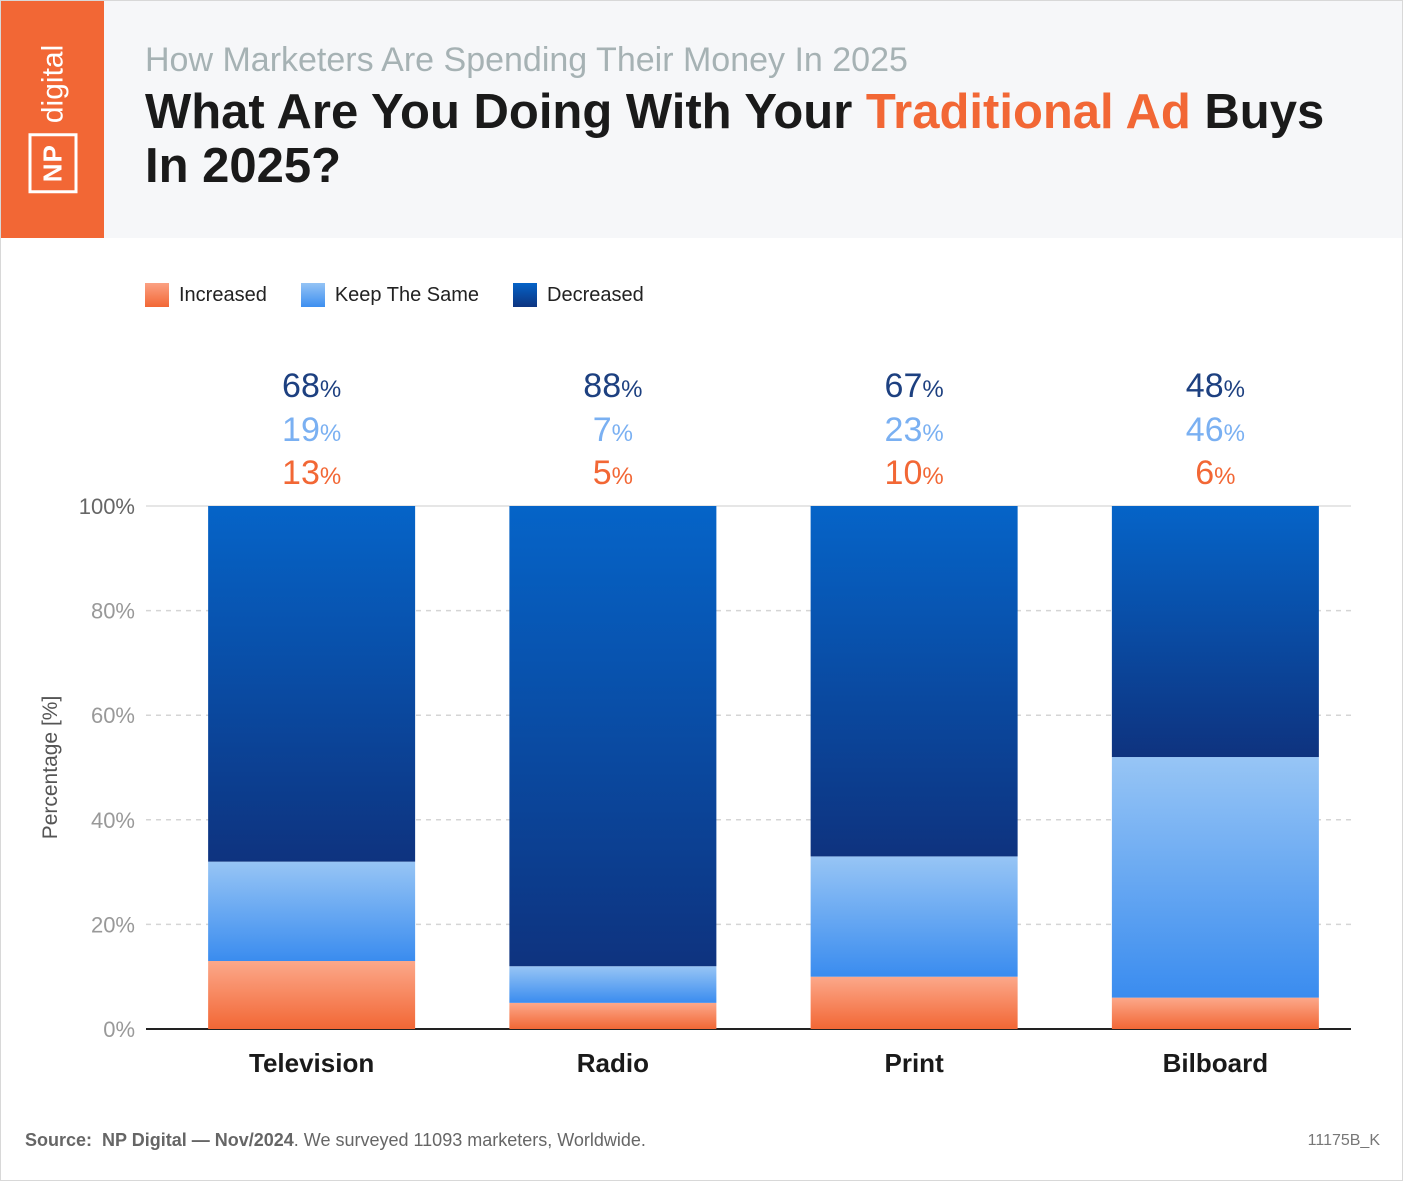  I want to click on legend-label: Decreased, so click(595, 294).